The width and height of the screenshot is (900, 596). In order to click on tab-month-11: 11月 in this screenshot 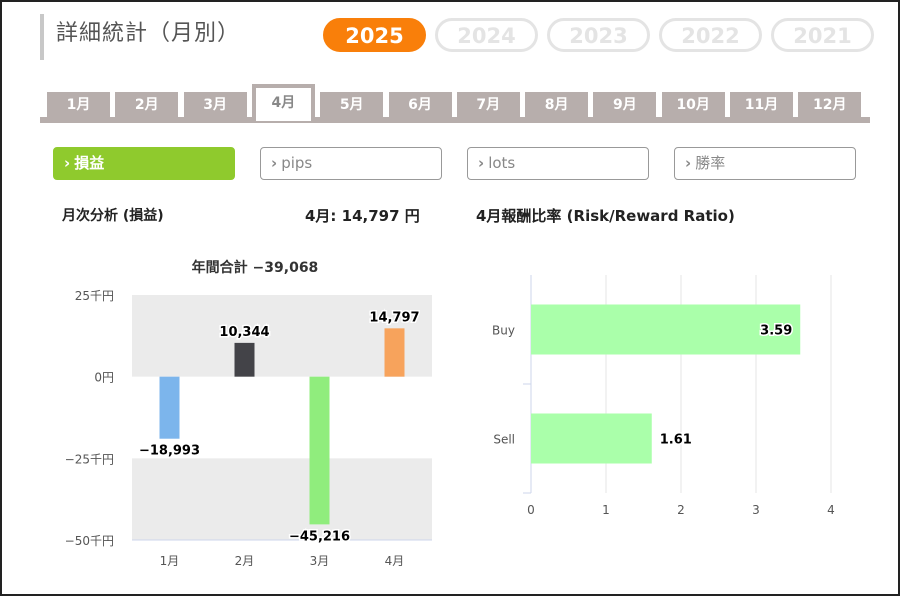, I will do `click(761, 105)`.